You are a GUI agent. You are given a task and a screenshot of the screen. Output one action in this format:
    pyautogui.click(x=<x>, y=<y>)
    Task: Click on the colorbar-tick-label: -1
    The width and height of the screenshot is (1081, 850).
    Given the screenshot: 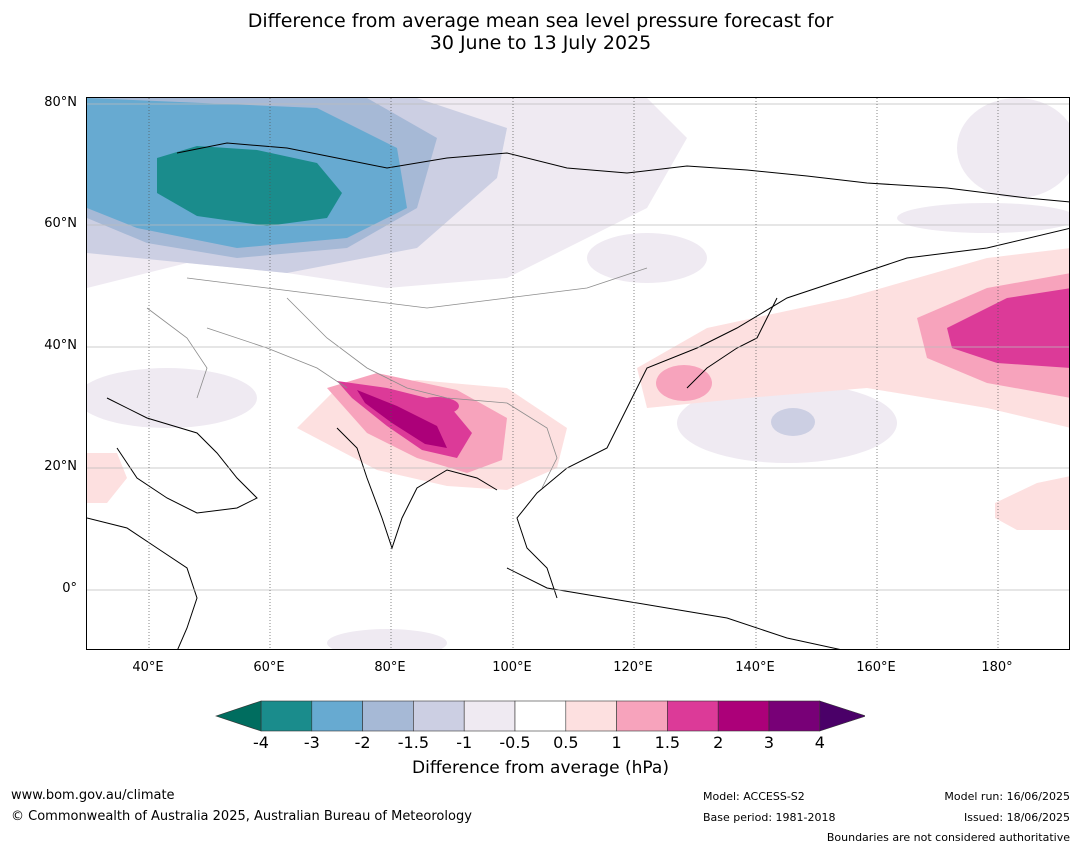 What is the action you would take?
    pyautogui.click(x=464, y=742)
    